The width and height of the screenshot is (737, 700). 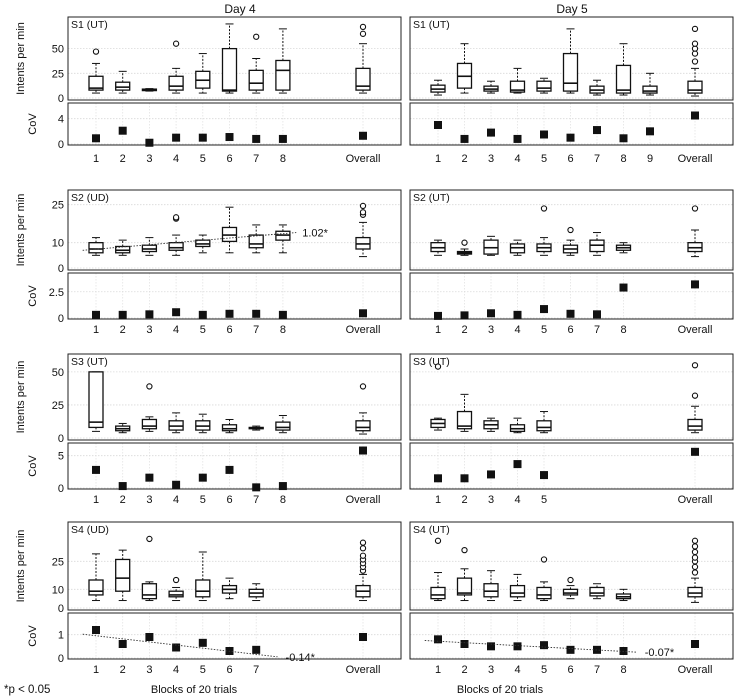 I want to click on y-tick-label: 10, so click(x=58, y=590).